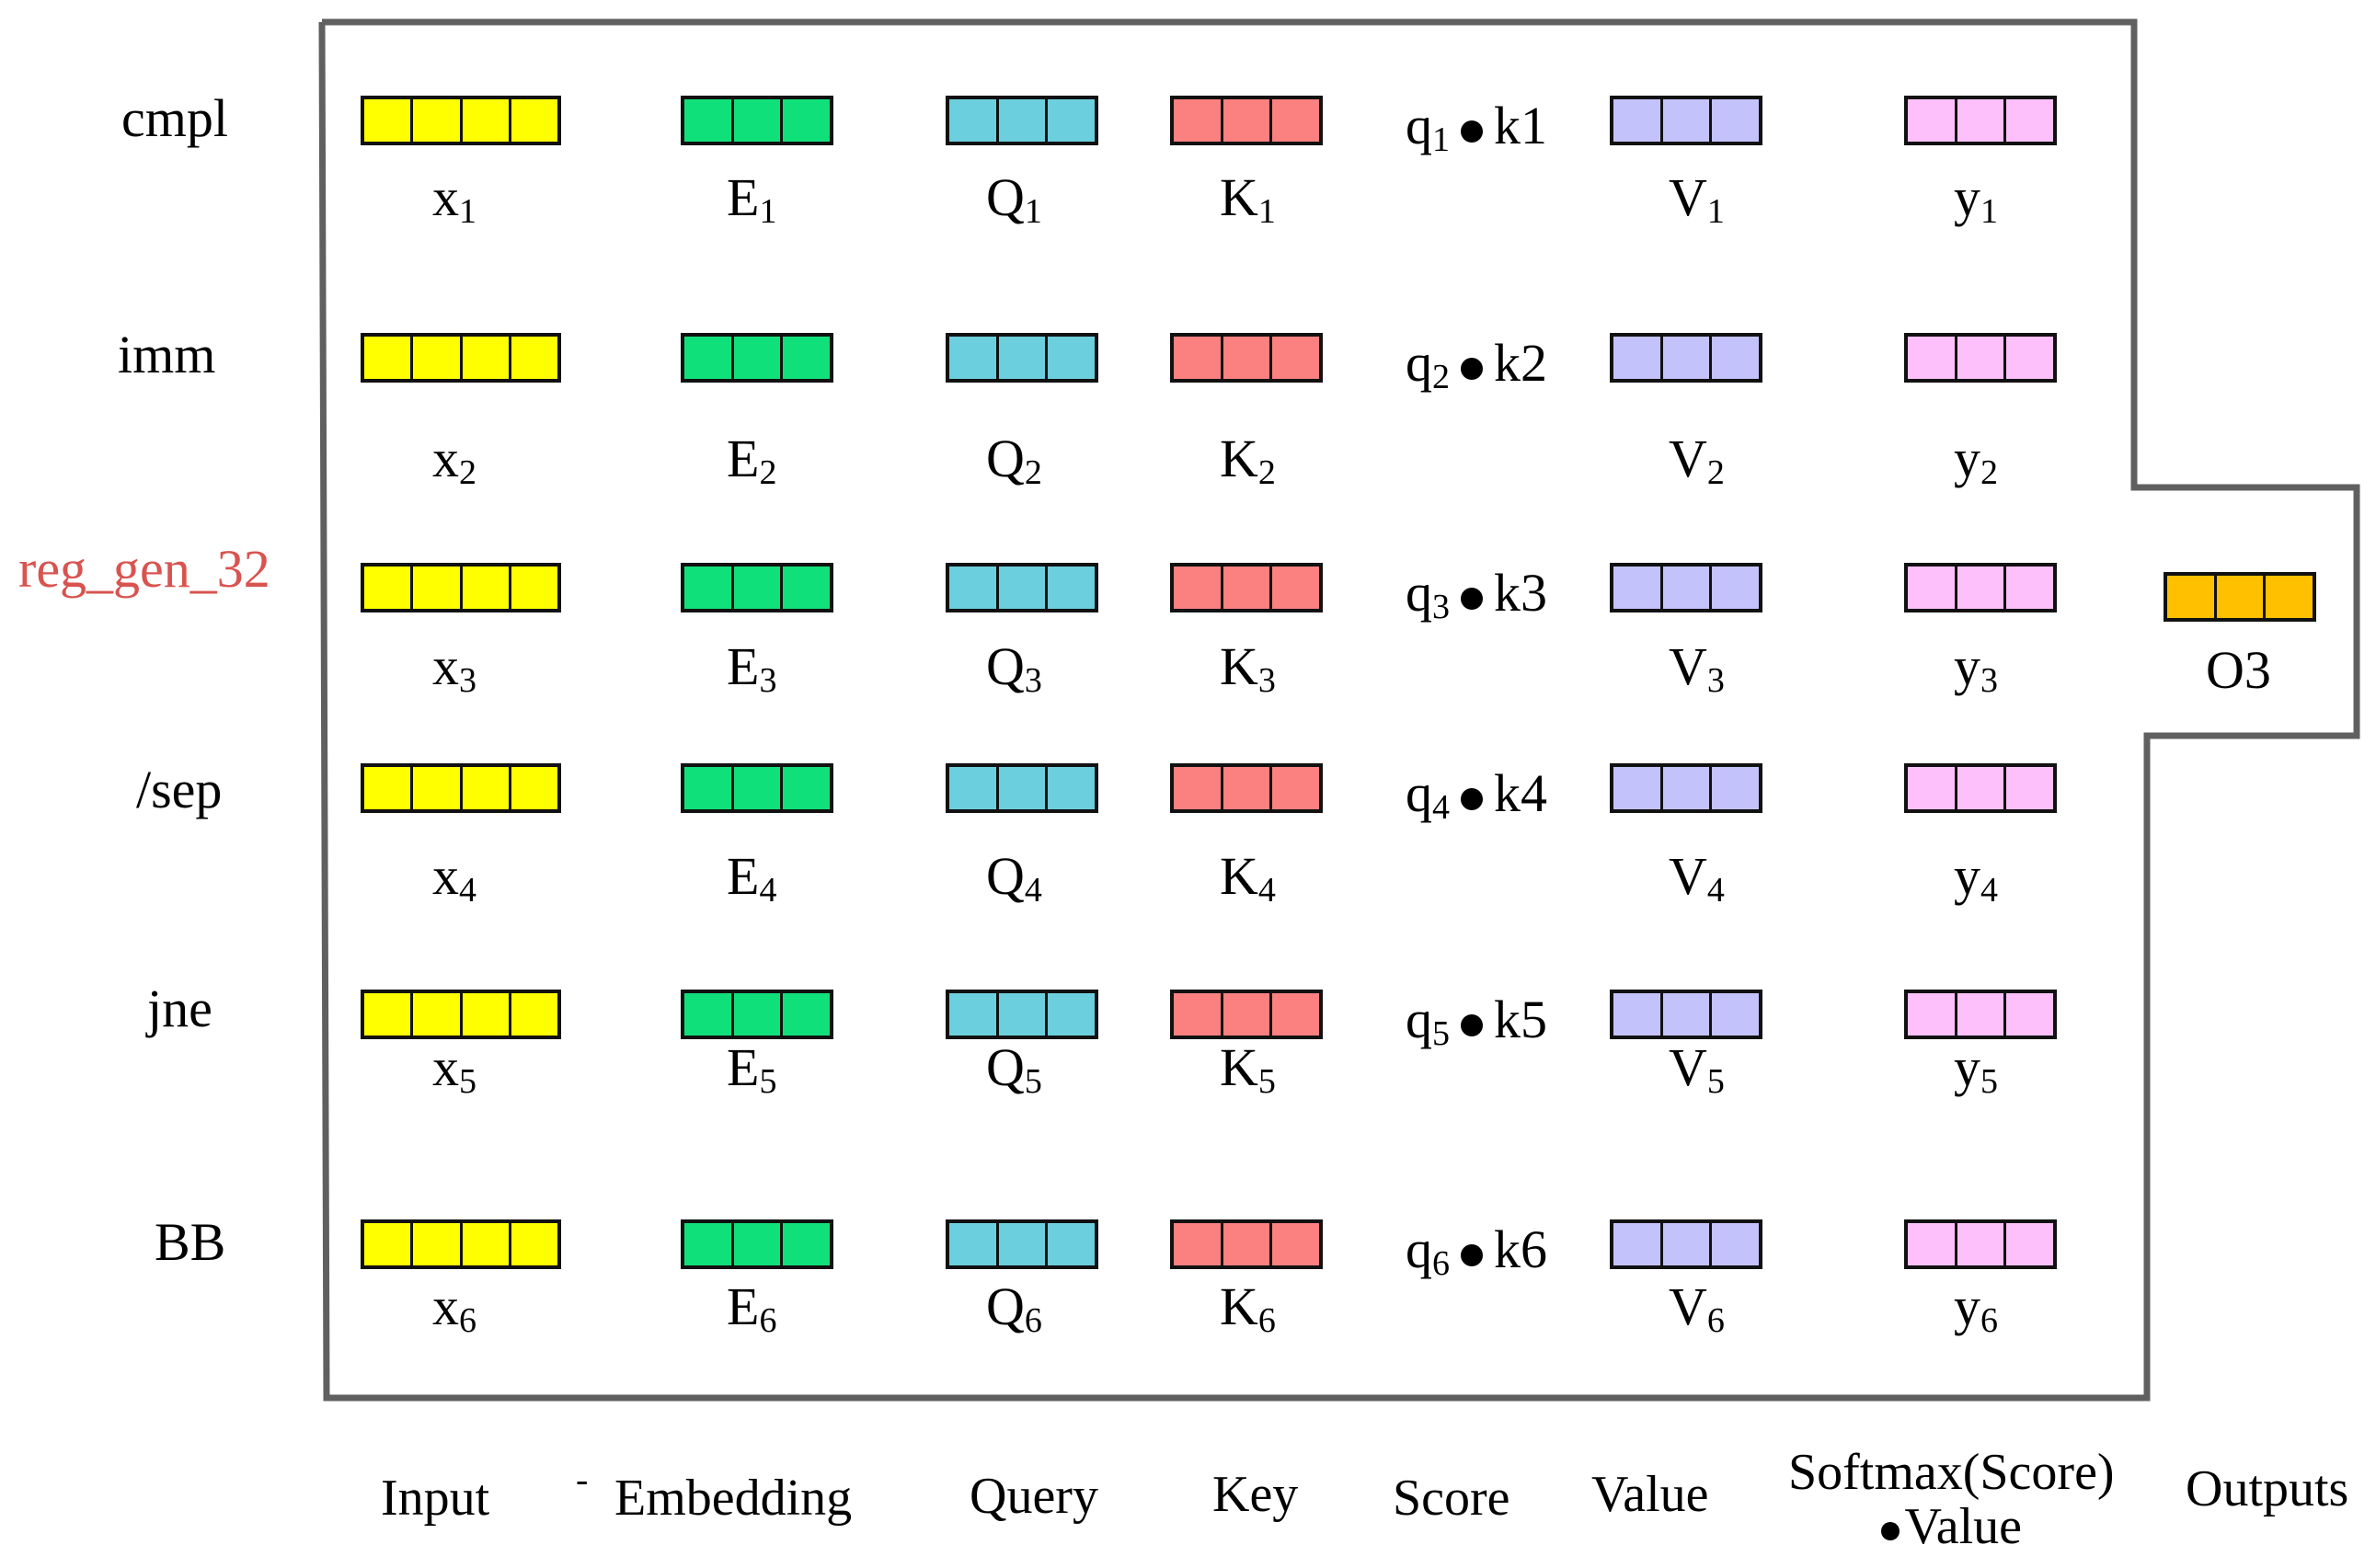 This screenshot has height=1568, width=2376. Describe the element at coordinates (1476, 594) in the screenshot. I see `score-label: q3 k3` at that location.